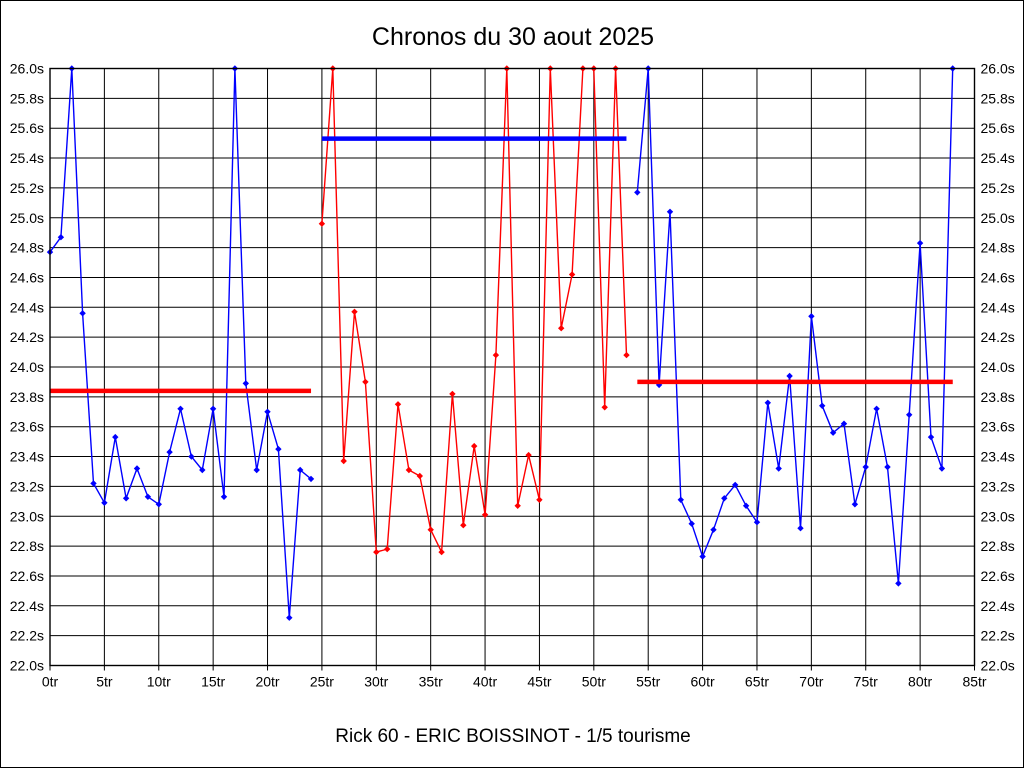 This screenshot has width=1024, height=769. What do you see at coordinates (920, 682) in the screenshot?
I see `x-tick-label: 80tr` at bounding box center [920, 682].